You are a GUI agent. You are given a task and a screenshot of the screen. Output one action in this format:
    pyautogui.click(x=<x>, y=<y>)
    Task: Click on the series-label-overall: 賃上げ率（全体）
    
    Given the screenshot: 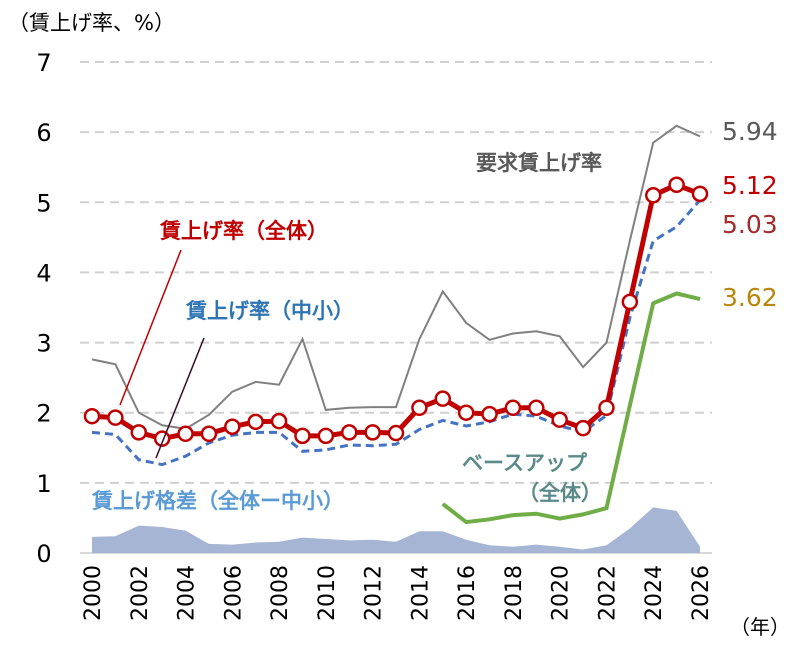 What is the action you would take?
    pyautogui.click(x=243, y=231)
    